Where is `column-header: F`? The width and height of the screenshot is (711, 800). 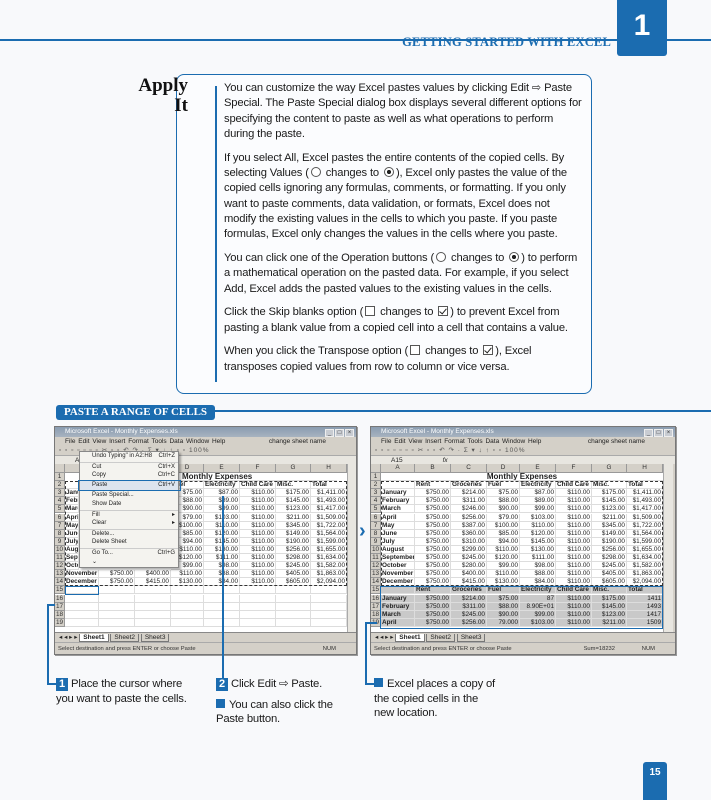 column-header: F is located at coordinates (258, 468).